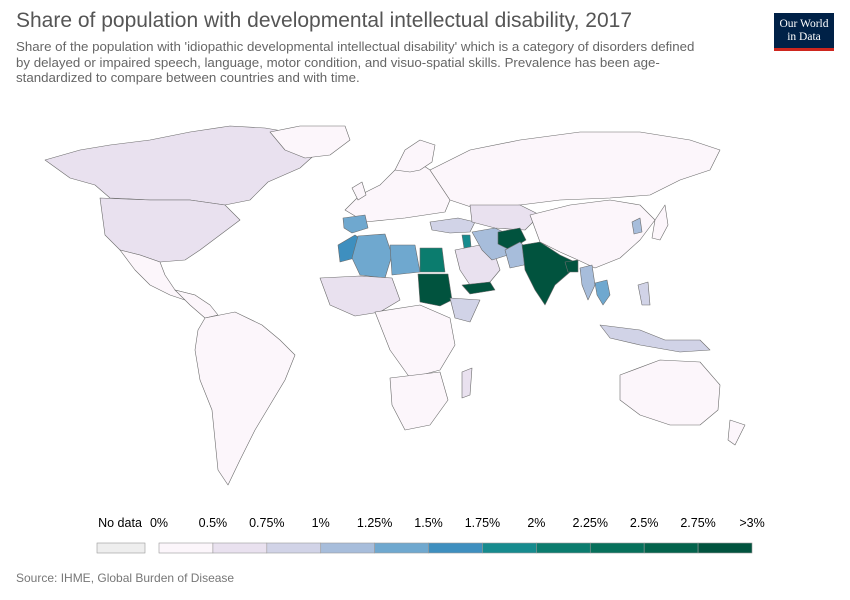  What do you see at coordinates (467, 383) in the screenshot?
I see `region-madagascar` at bounding box center [467, 383].